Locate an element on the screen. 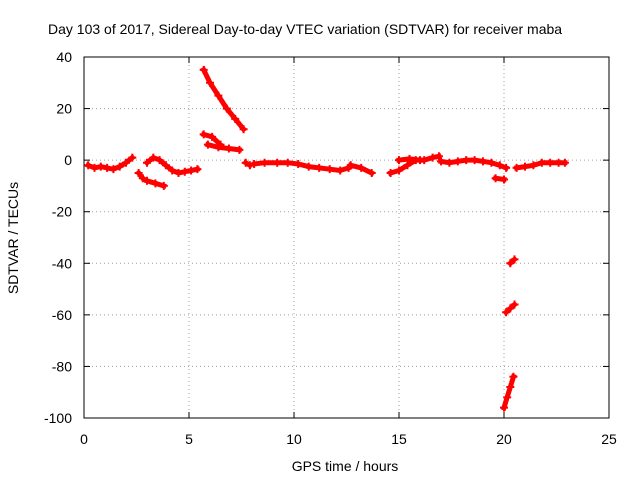 Image resolution: width=640 pixels, height=480 pixels. y-tick-label: -40 is located at coordinates (62, 263).